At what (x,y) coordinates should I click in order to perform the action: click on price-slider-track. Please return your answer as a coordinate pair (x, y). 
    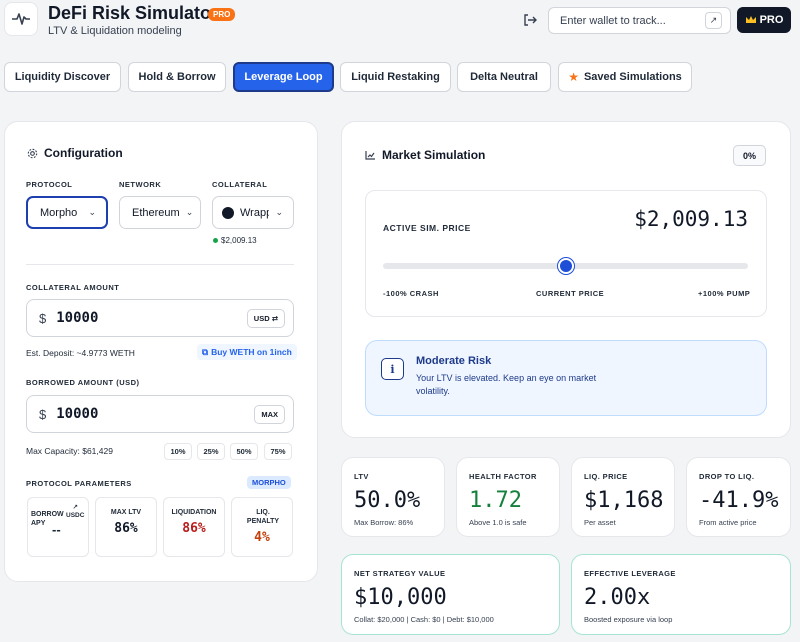
    Looking at the image, I should click on (565, 266).